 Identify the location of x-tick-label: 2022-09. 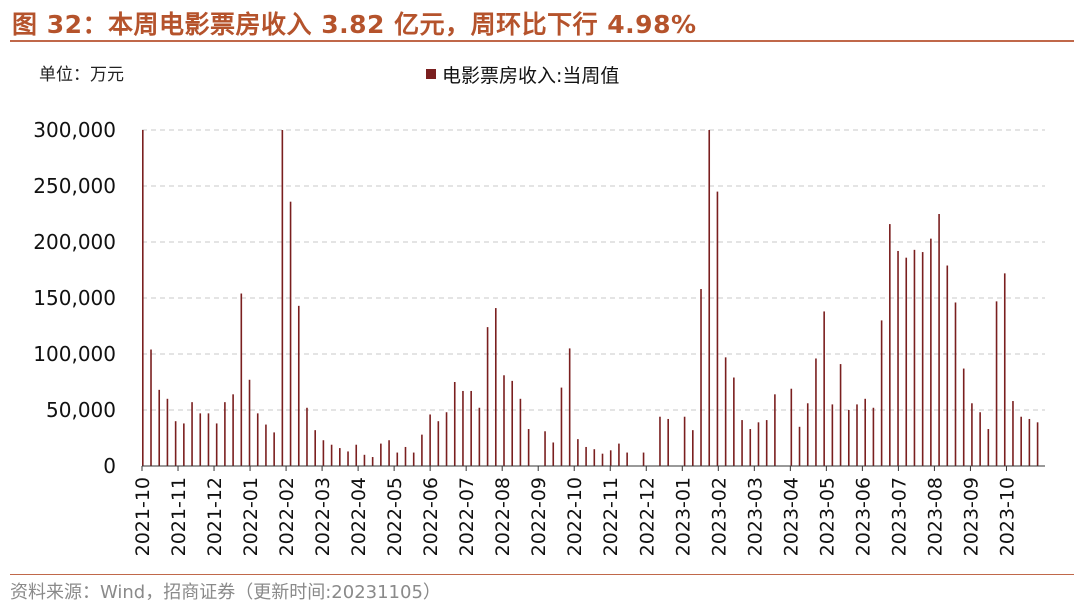
(539, 516).